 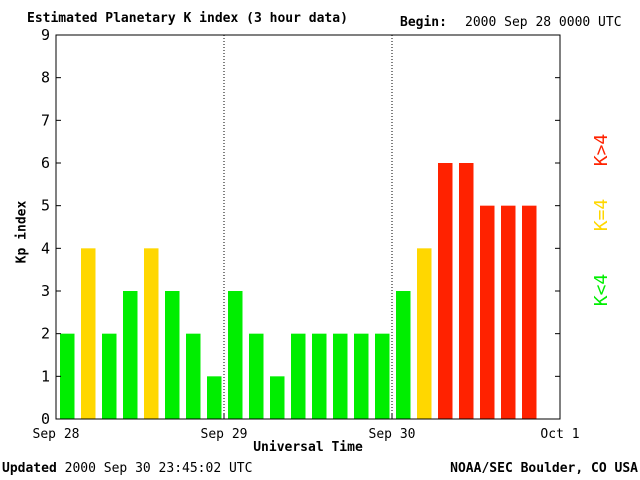 What do you see at coordinates (45, 248) in the screenshot?
I see `y-tick-label: 4` at bounding box center [45, 248].